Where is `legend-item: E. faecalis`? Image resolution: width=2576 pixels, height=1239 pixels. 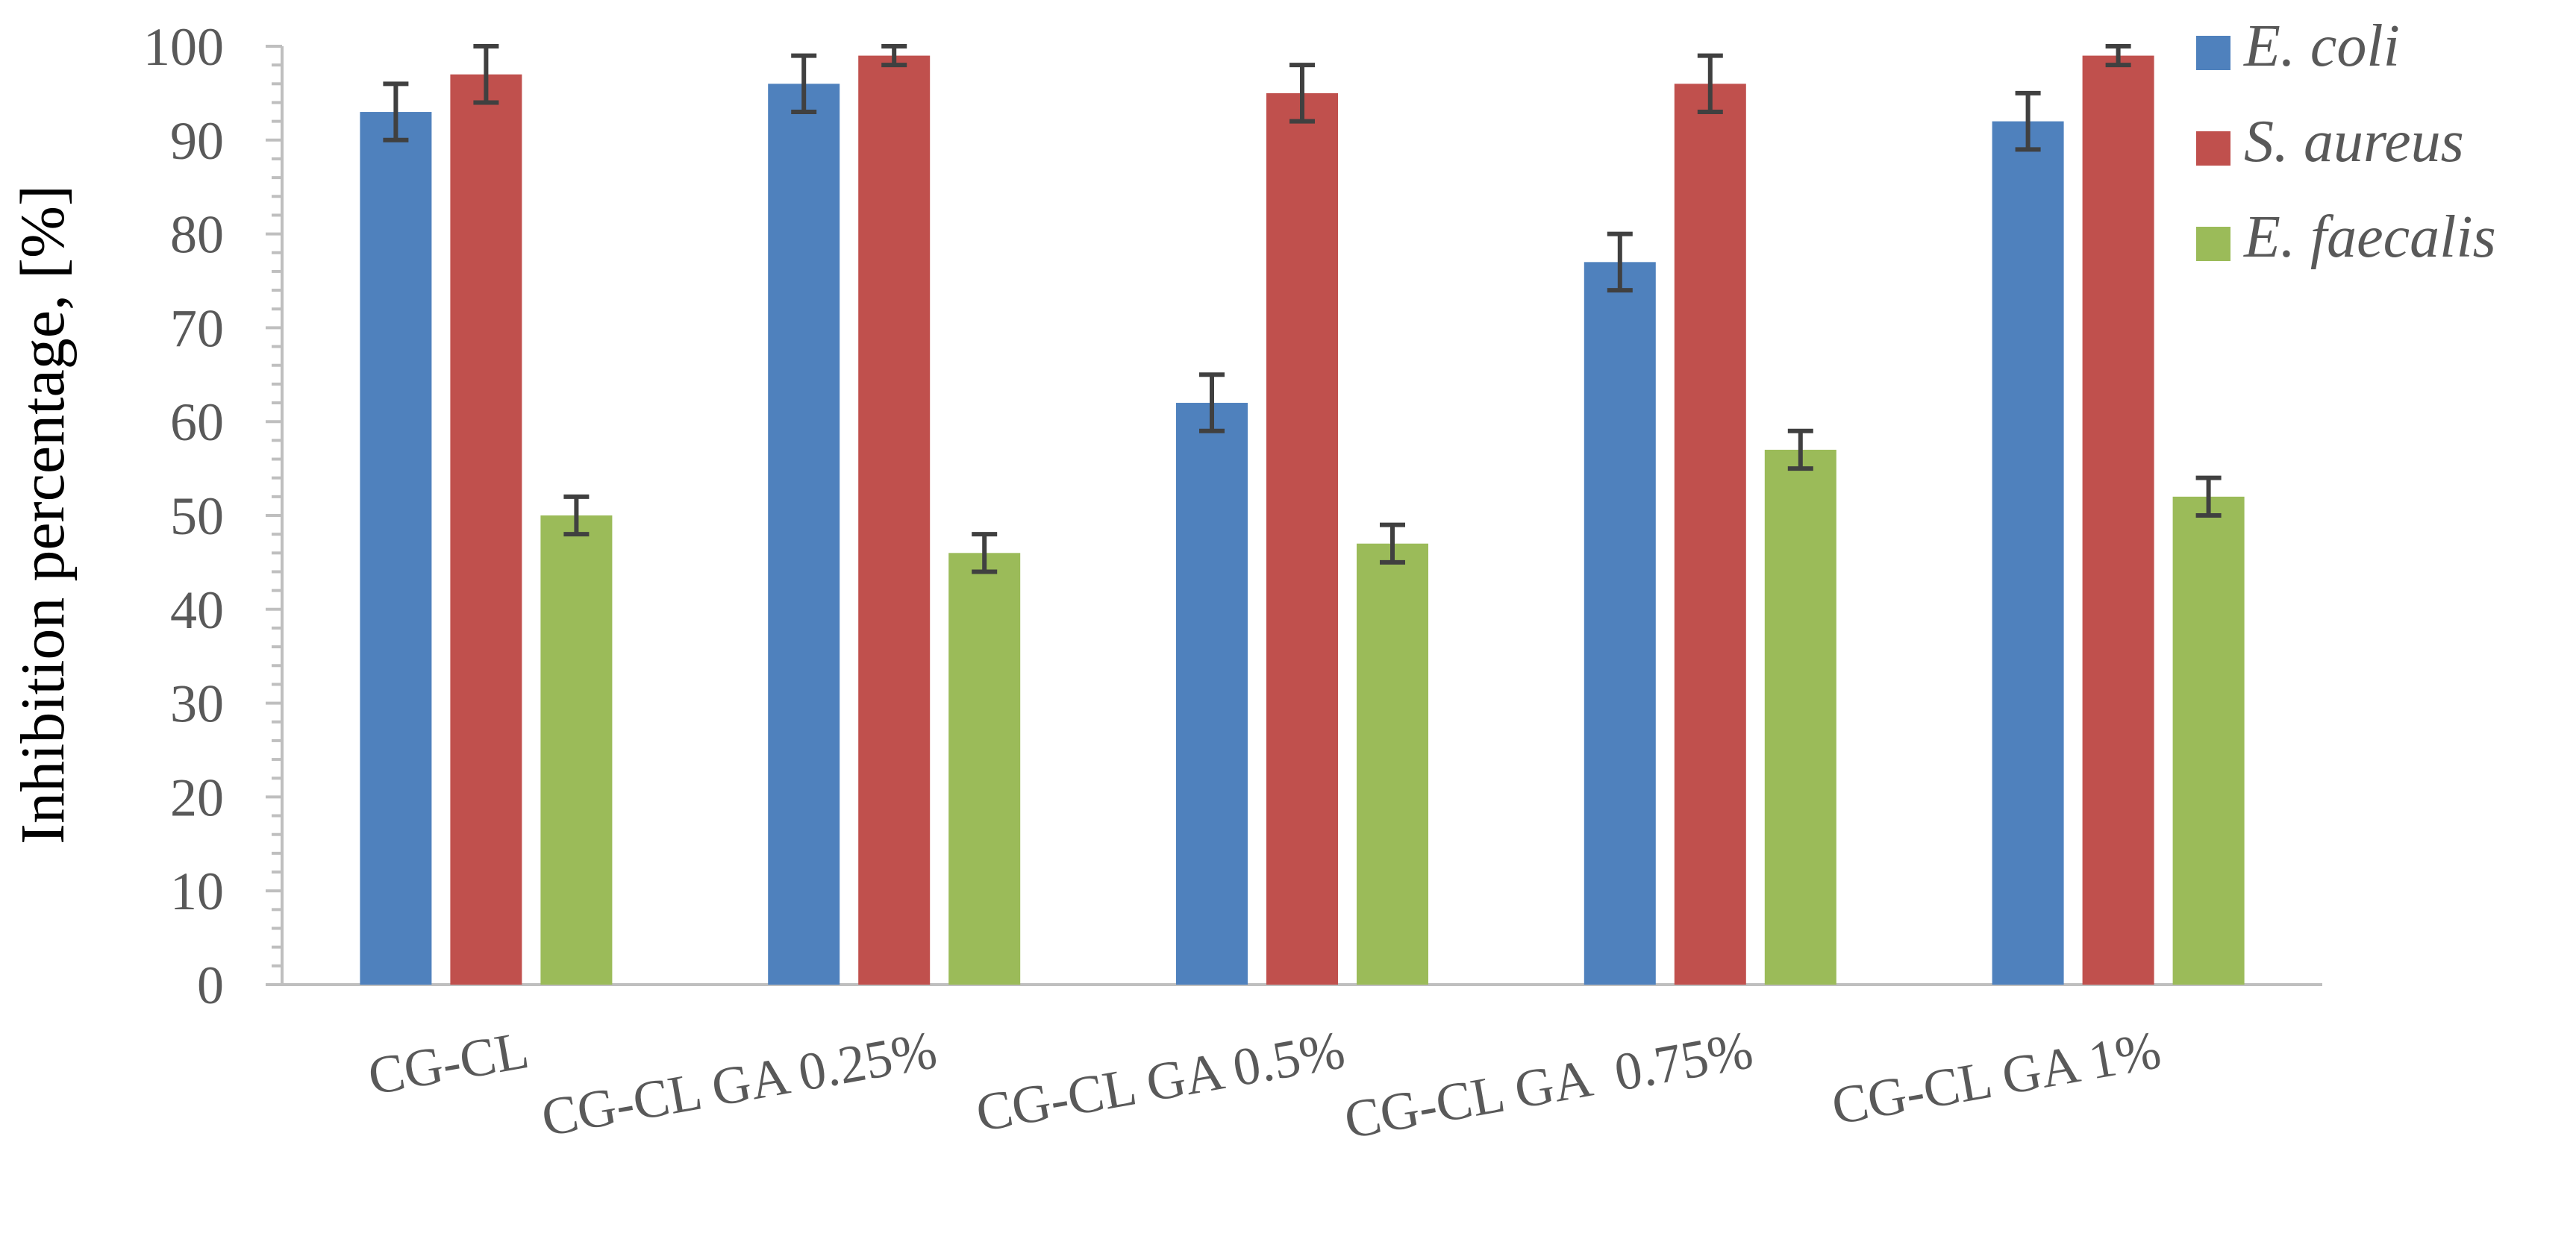 legend-item: E. faecalis is located at coordinates (2346, 237).